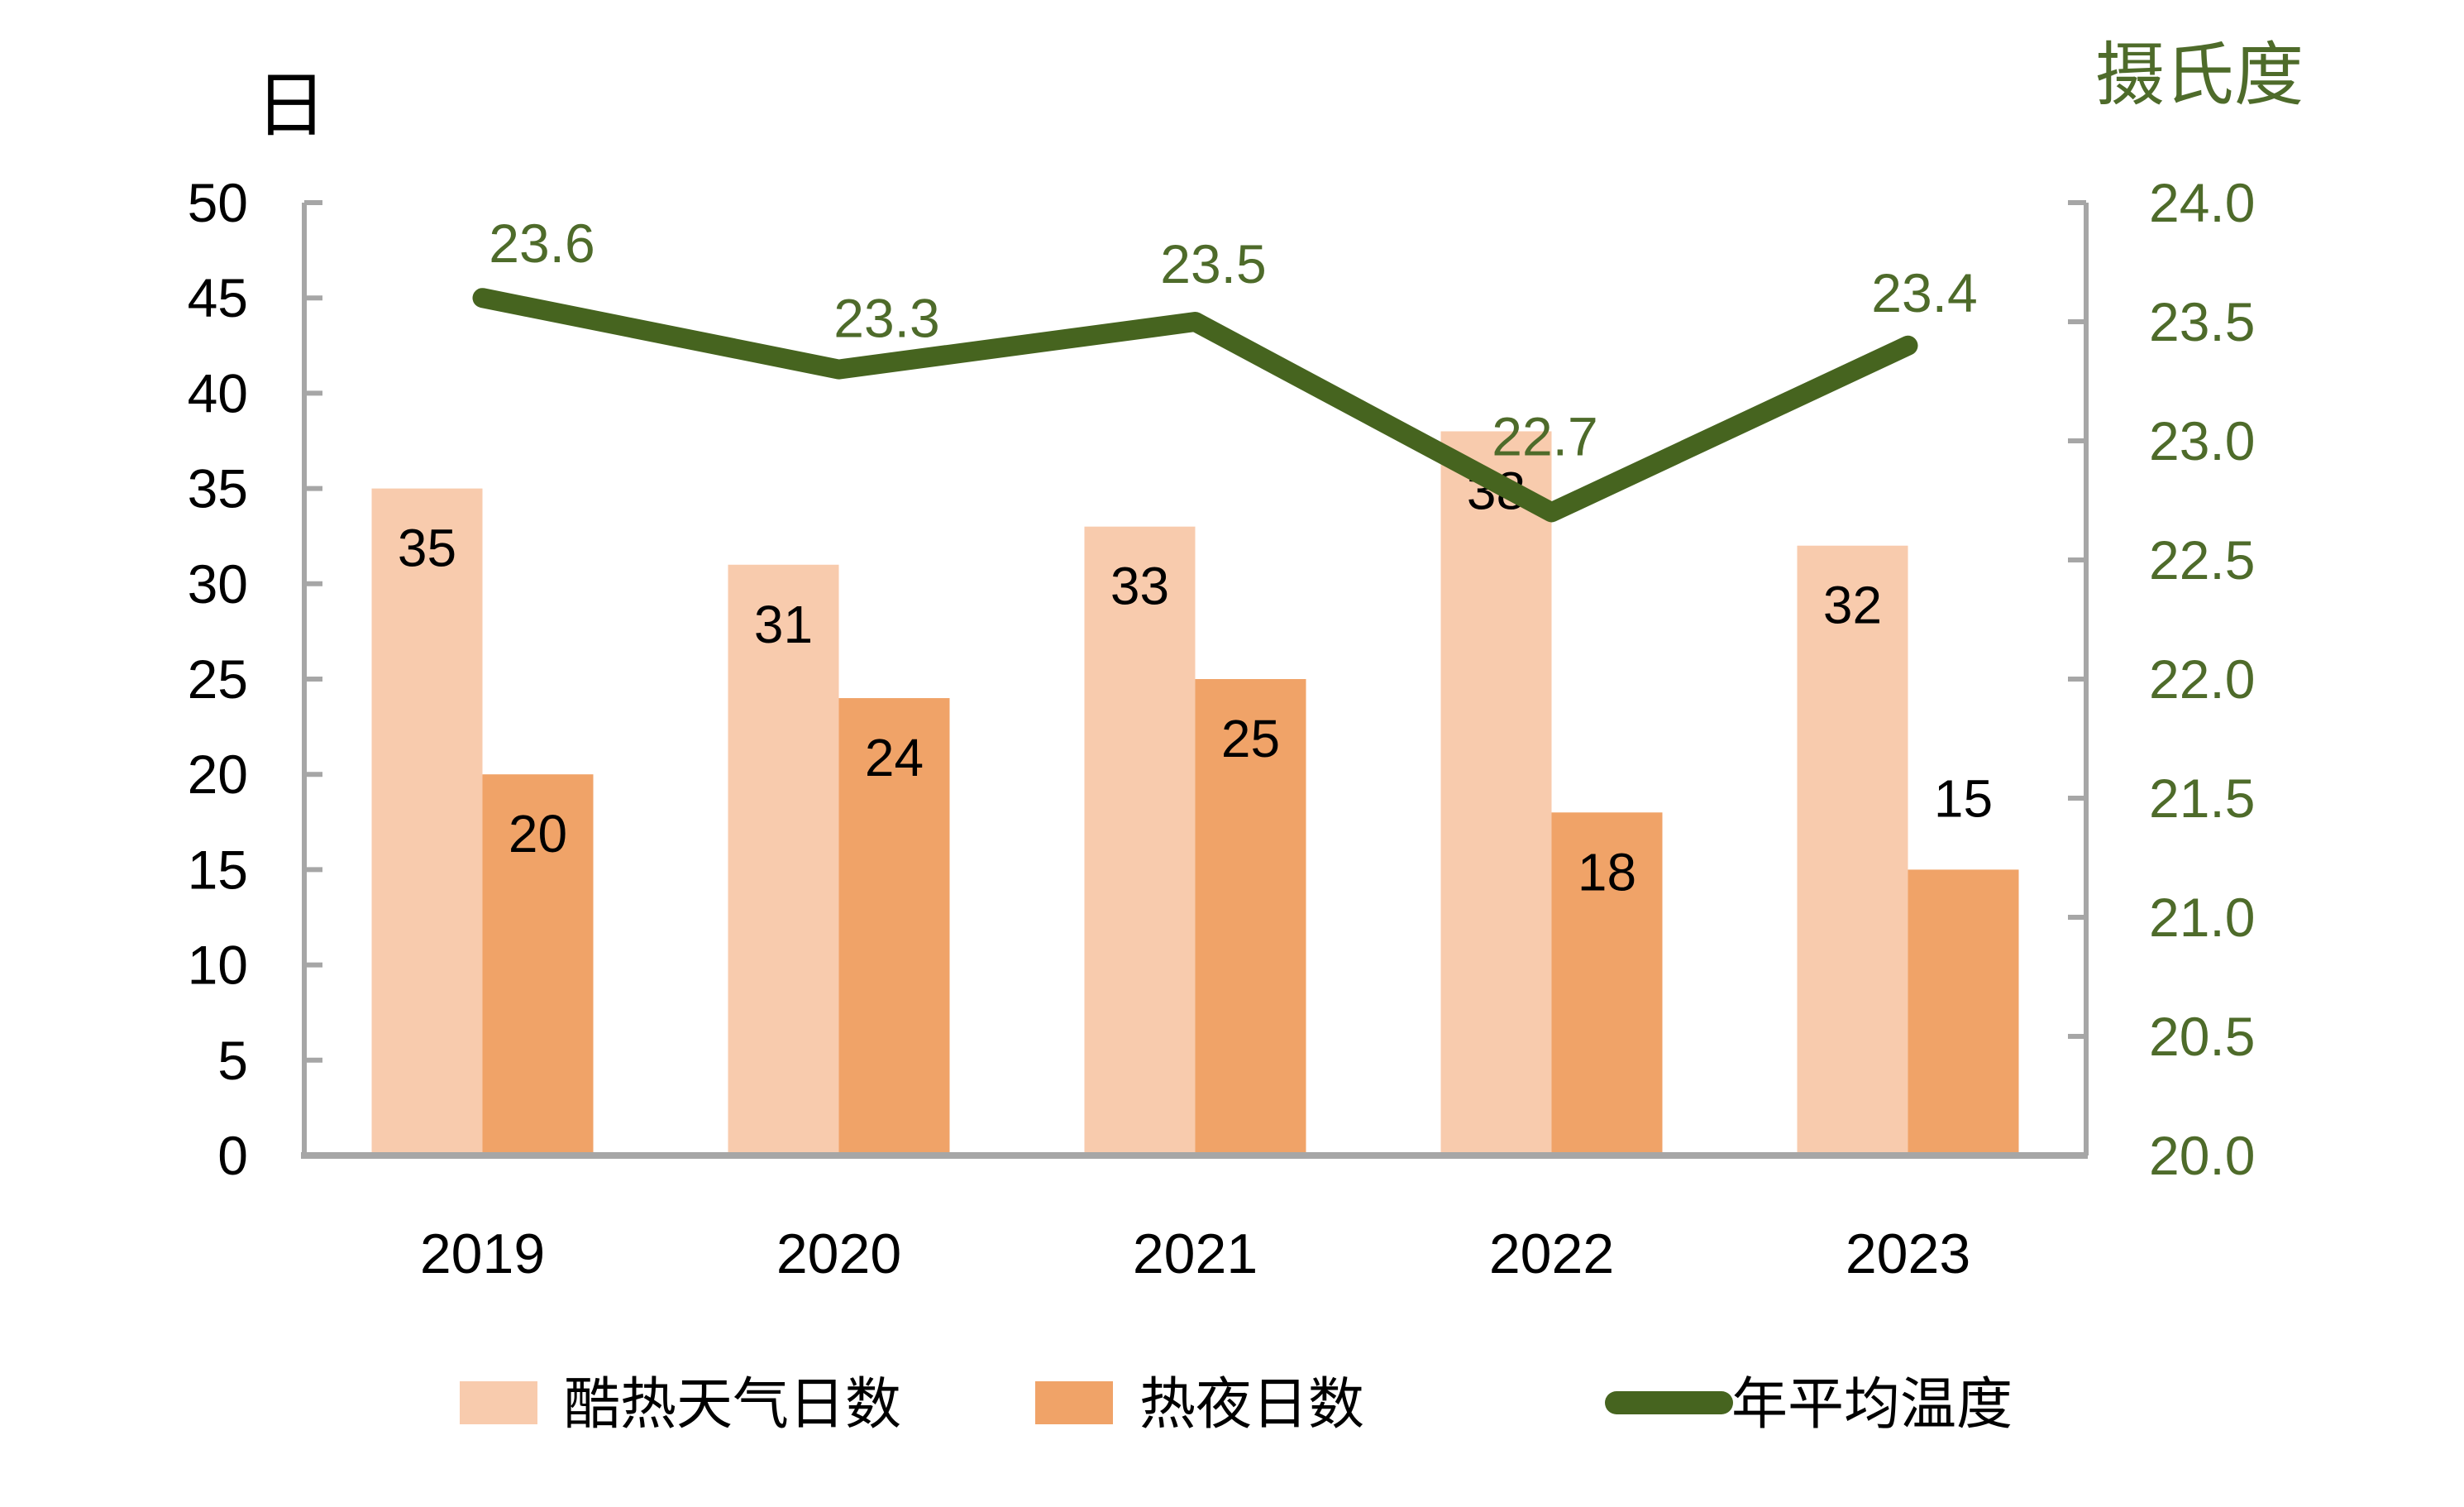 This screenshot has height=1507, width=2464. I want to click on left-axis-tick-label: 40, so click(218, 393).